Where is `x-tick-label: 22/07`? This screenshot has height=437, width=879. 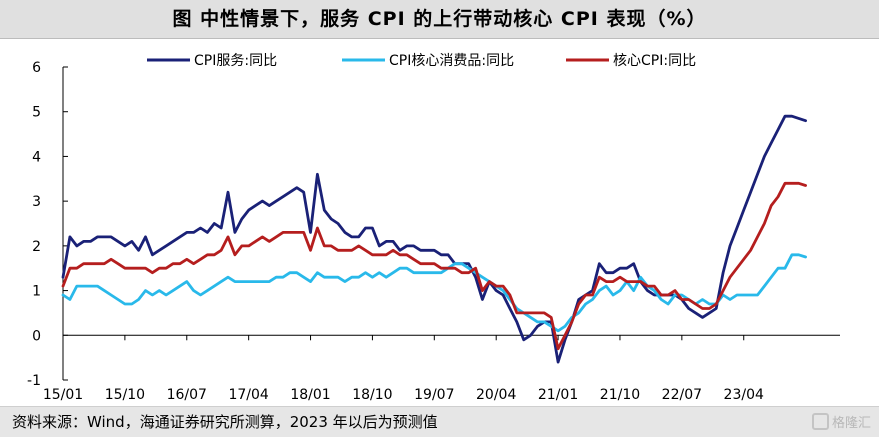 x-tick-label: 22/07 is located at coordinates (682, 395).